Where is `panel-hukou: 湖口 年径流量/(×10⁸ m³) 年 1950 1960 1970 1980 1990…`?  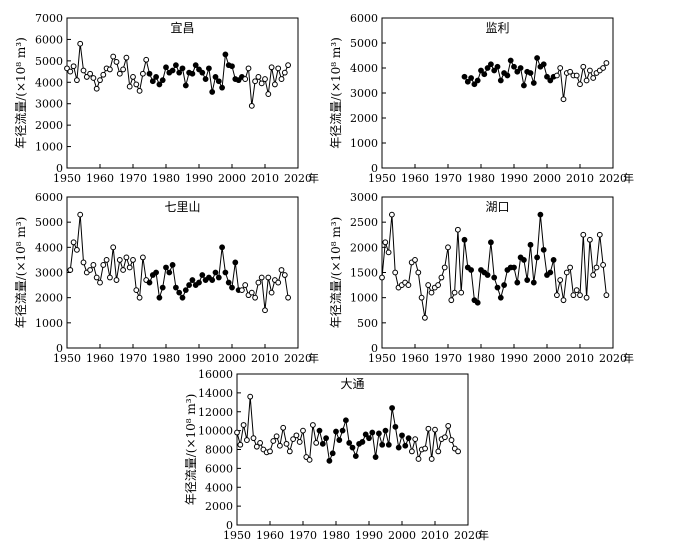 panel-hukou: 湖口 年径流量/(×10⁸ m³) 年 1950 1960 1970 1980 1990… is located at coordinates (481, 278).